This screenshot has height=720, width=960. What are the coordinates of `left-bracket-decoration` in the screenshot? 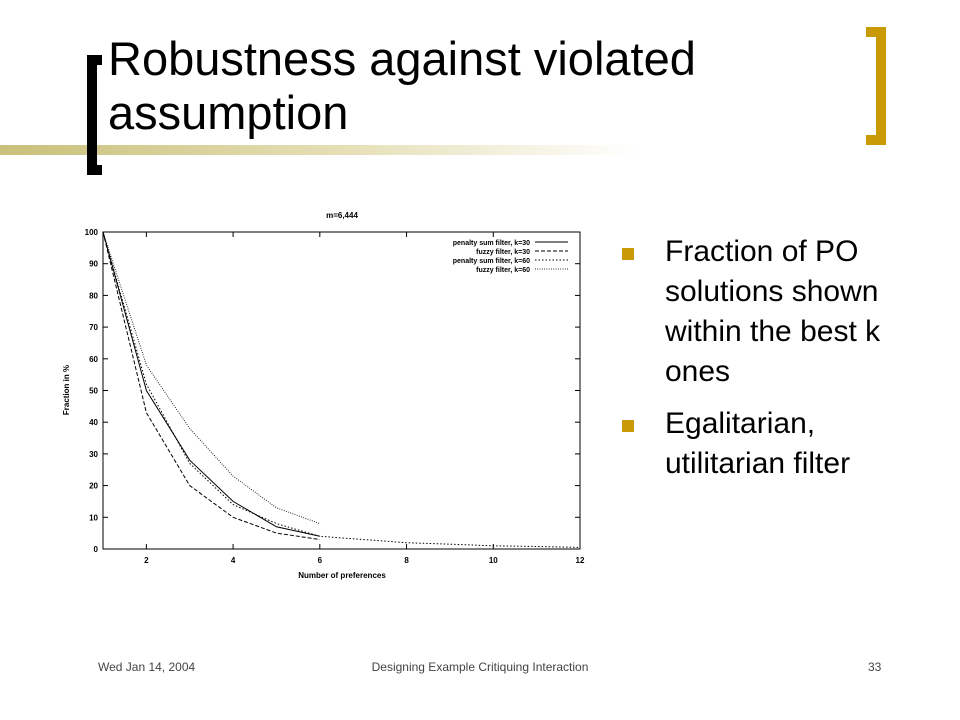 It's located at (94, 115).